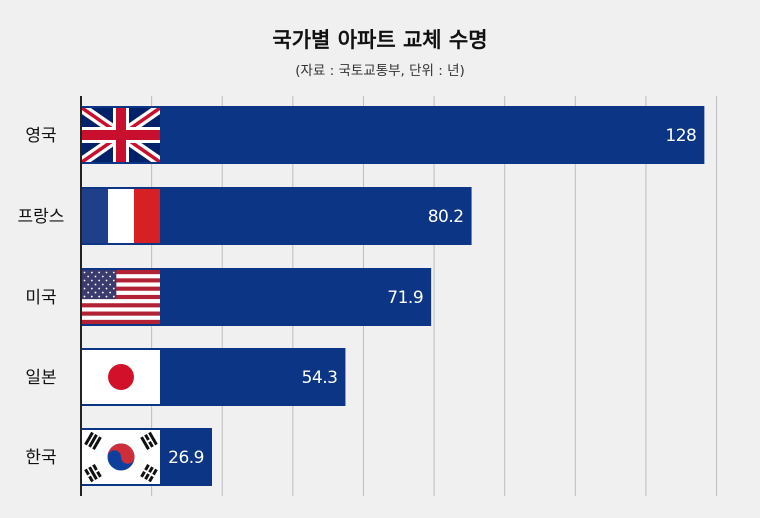 This screenshot has height=518, width=760. What do you see at coordinates (320, 378) in the screenshot?
I see `data-label: 54.3` at bounding box center [320, 378].